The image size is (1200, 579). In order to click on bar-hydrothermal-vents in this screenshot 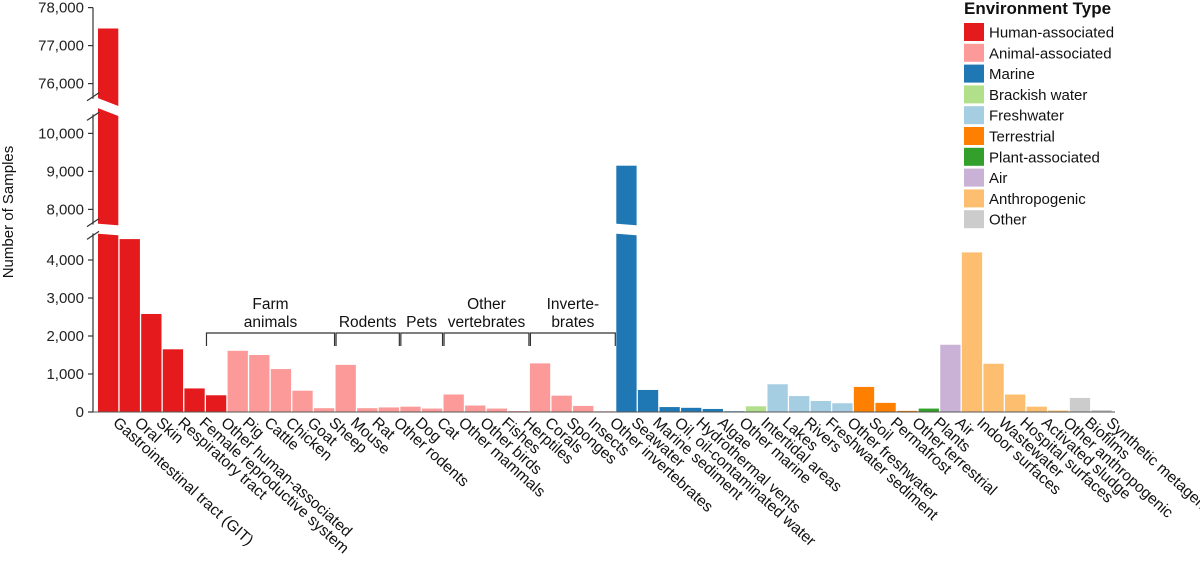, I will do `click(691, 409)`.